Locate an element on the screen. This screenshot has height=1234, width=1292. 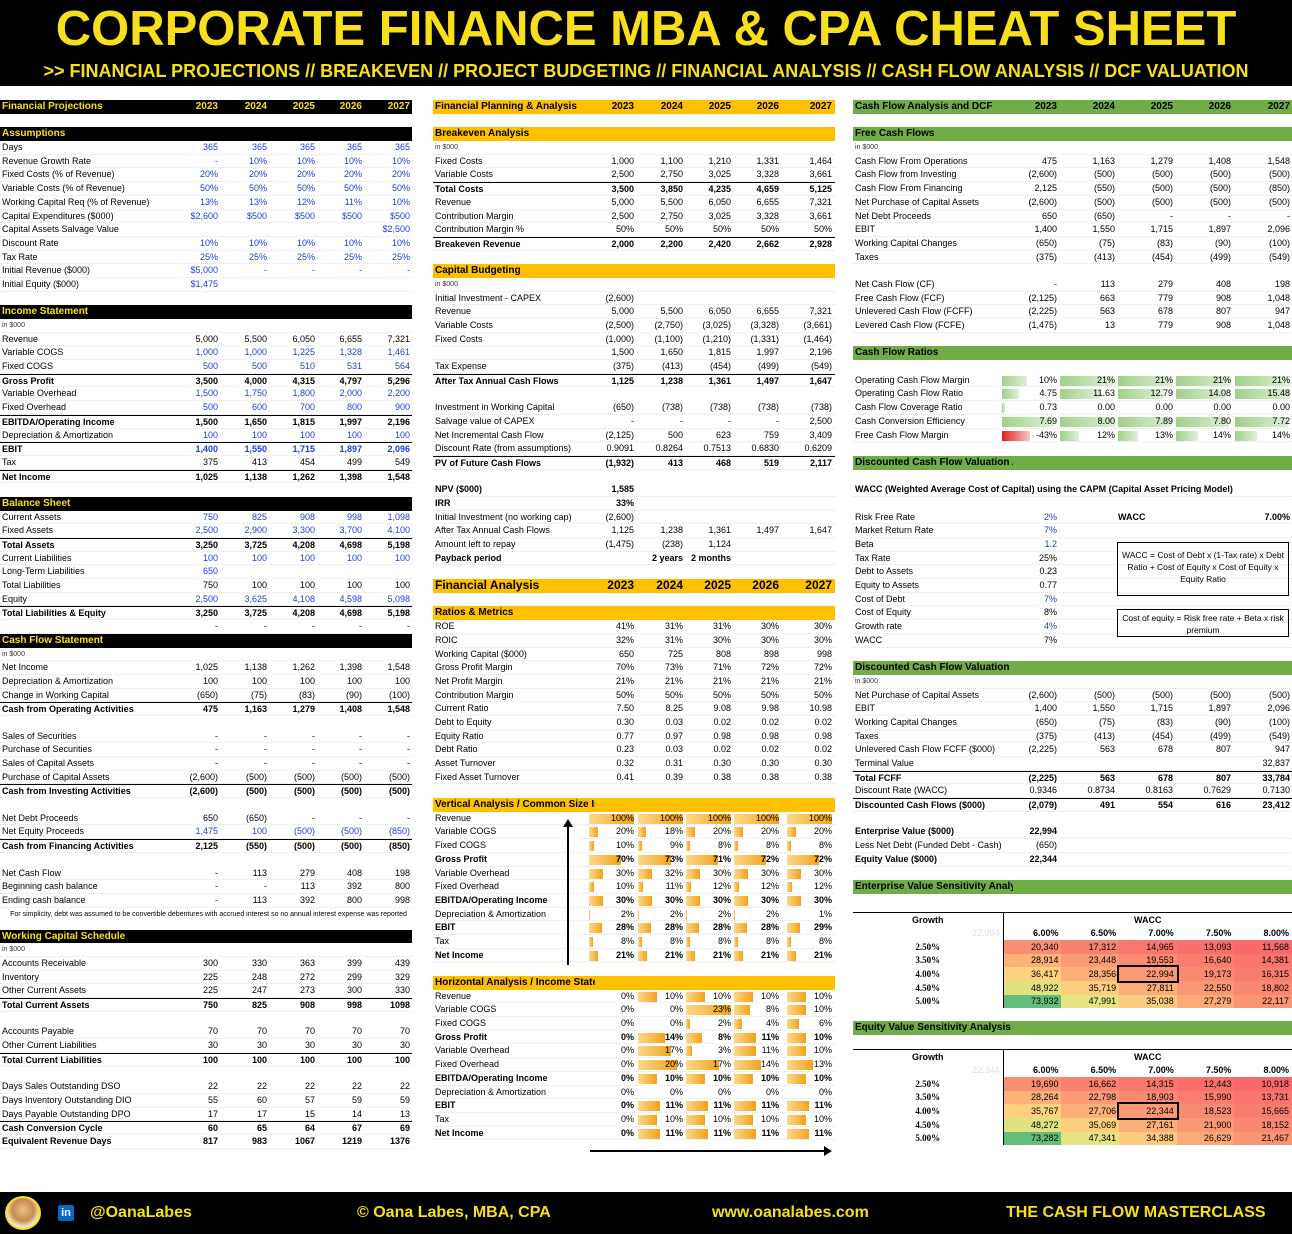
row-label: Fixed Costs is located at coordinates (459, 338).